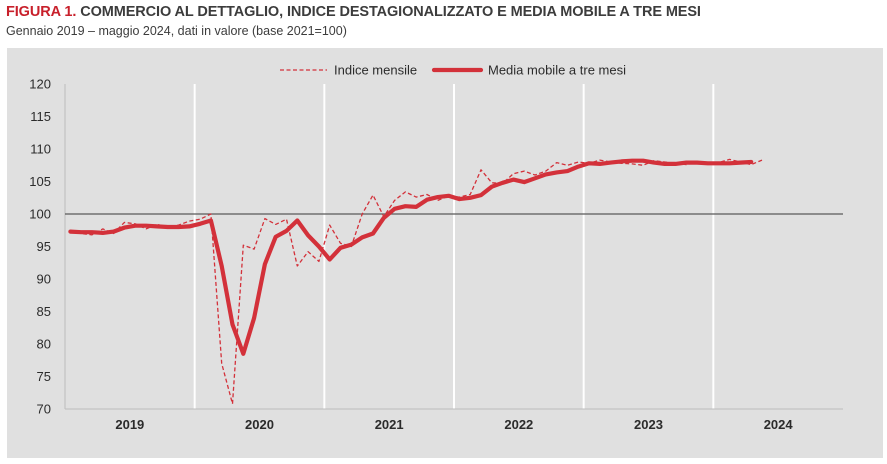 Image resolution: width=887 pixels, height=464 pixels. What do you see at coordinates (44, 311) in the screenshot?
I see `y-tick-label: 85` at bounding box center [44, 311].